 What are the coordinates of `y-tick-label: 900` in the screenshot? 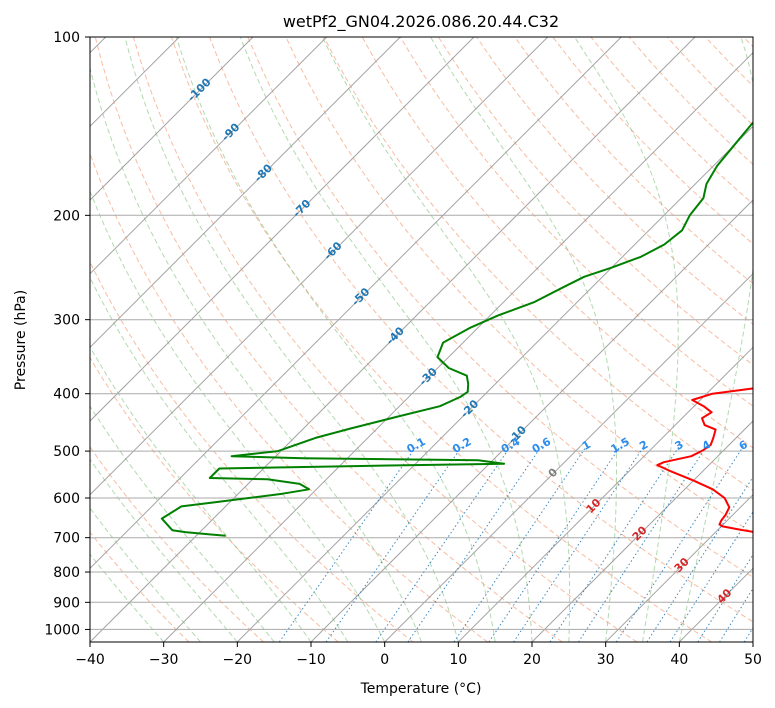 It's located at (66, 603).